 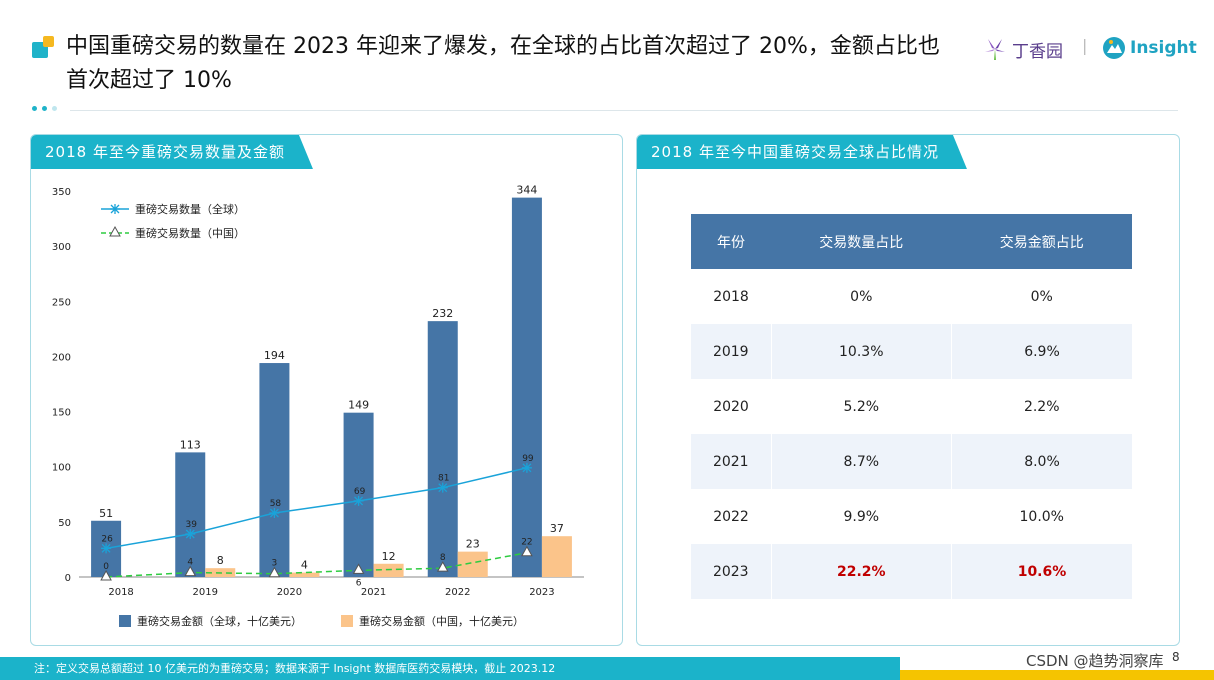 What do you see at coordinates (219, 621) in the screenshot?
I see `legend-bar-global-label: 重磅交易金额（全球，十亿美元）` at bounding box center [219, 621].